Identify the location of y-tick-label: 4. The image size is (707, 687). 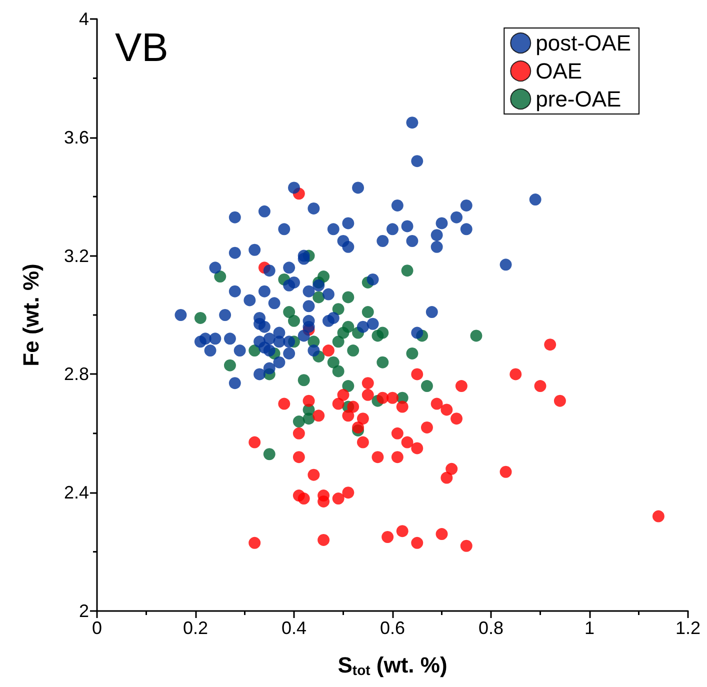
(83, 19).